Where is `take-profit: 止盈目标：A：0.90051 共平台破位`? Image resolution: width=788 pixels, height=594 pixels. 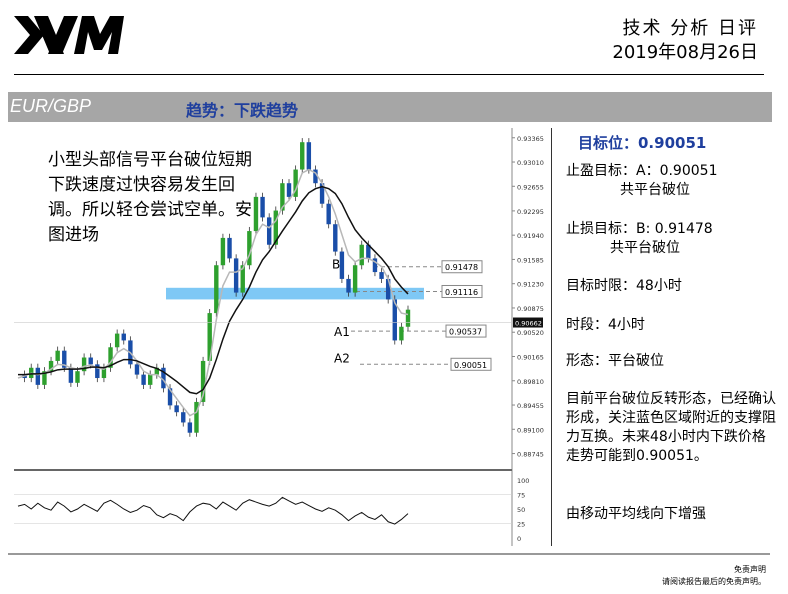 take-profit: 止盈目标：A：0.90051 共平台破位 is located at coordinates (641, 181).